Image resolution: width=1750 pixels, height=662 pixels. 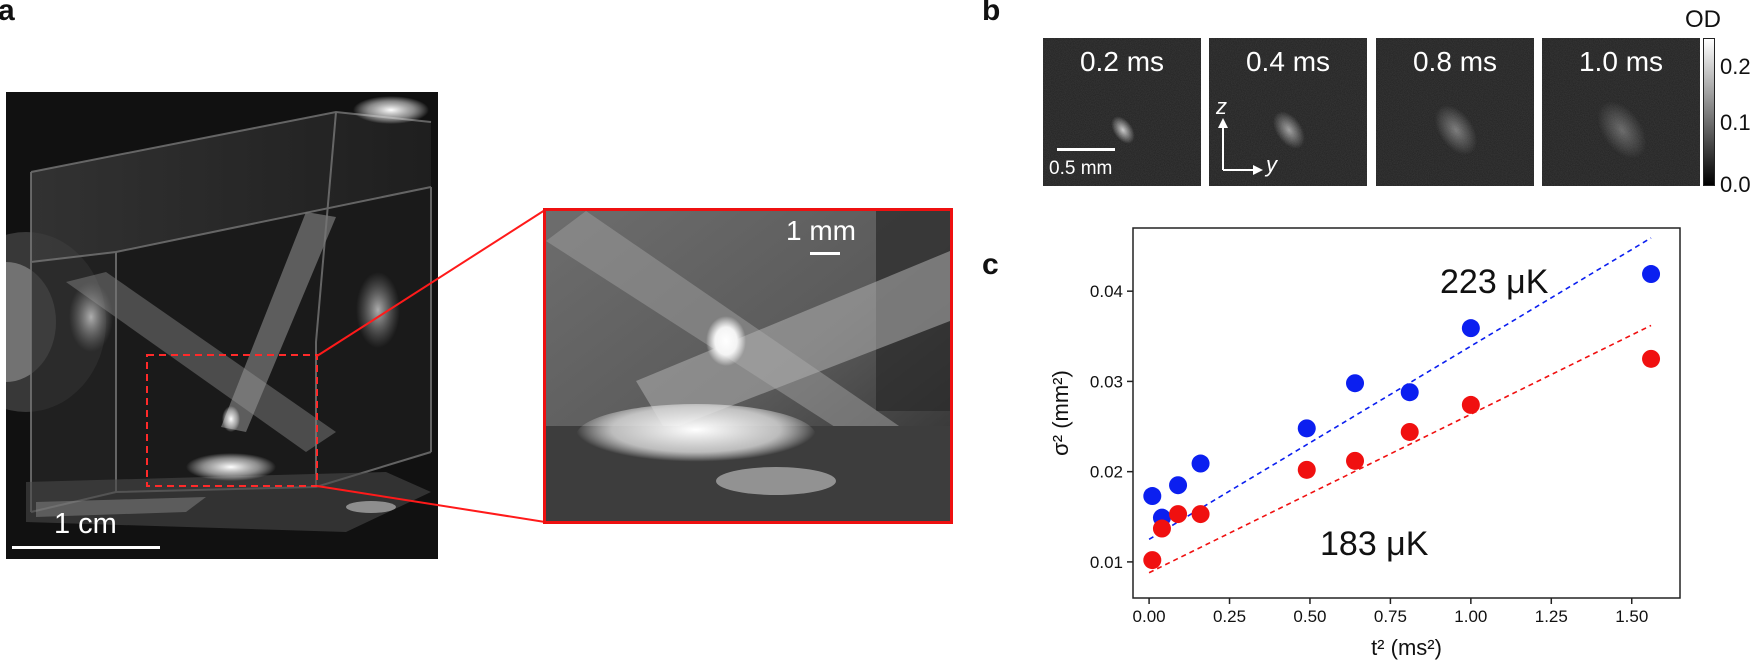 What do you see at coordinates (1106, 381) in the screenshot?
I see `y-tick-label: 0.03` at bounding box center [1106, 381].